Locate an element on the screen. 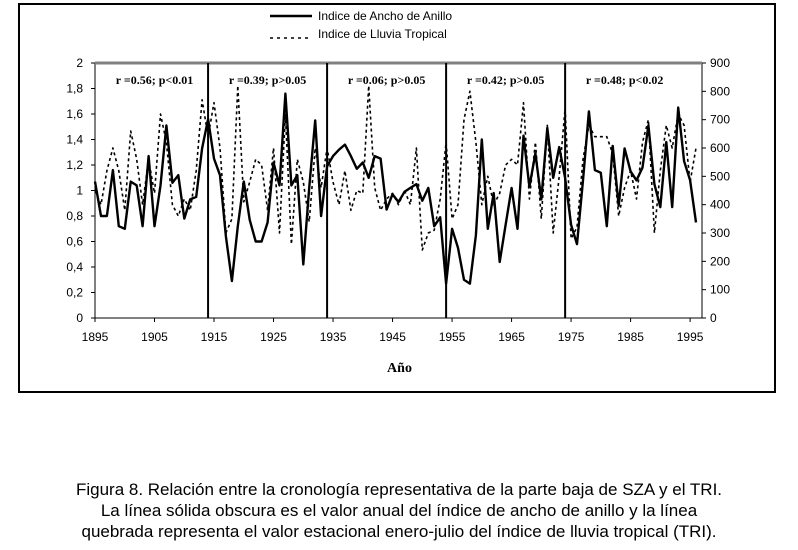  x-tick-label: 1975 is located at coordinates (571, 337).